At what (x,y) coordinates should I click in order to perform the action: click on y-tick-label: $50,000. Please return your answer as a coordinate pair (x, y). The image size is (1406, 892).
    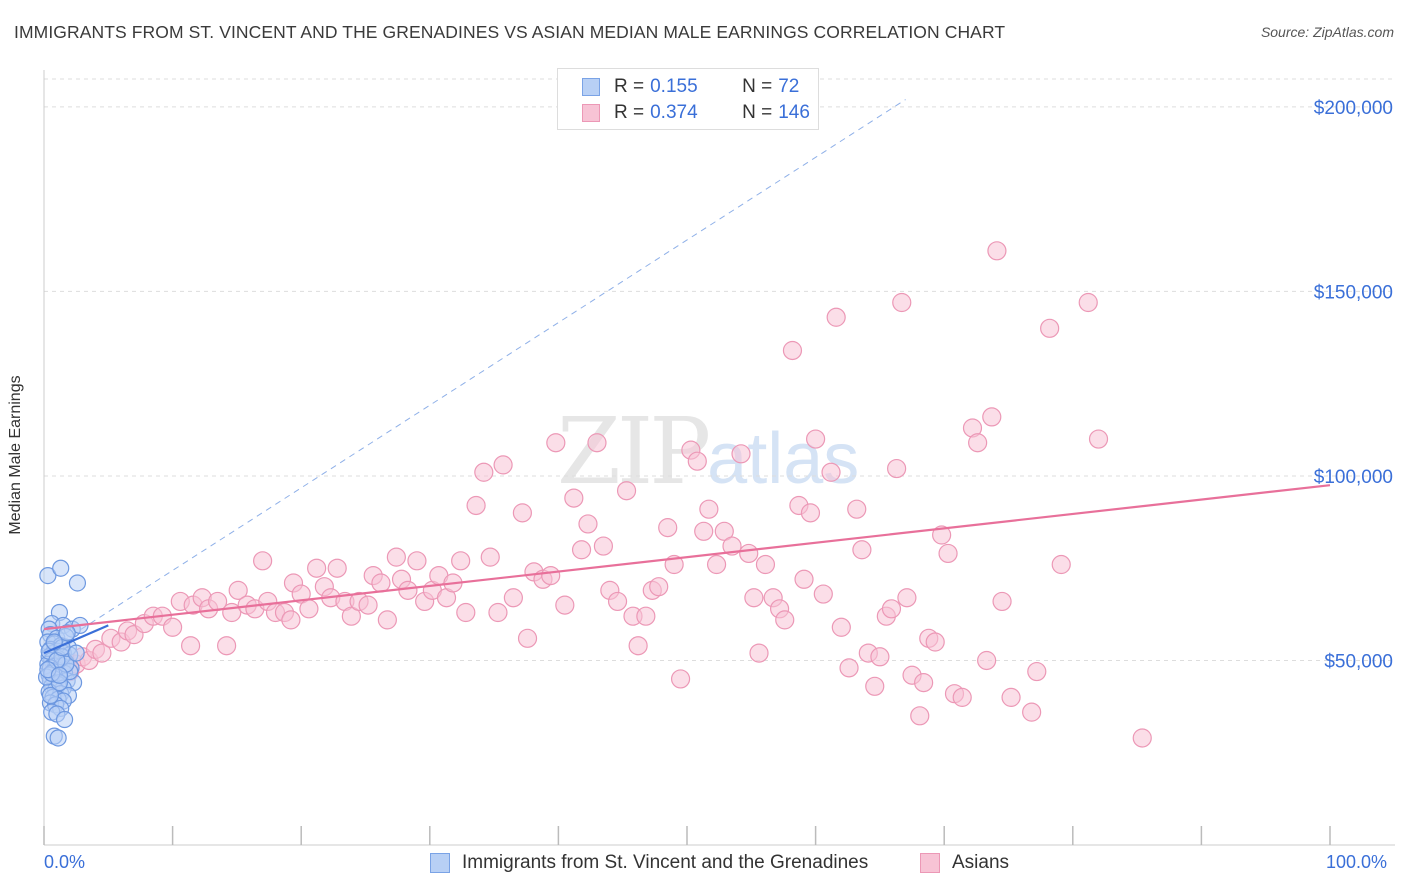
    Looking at the image, I should click on (1358, 661).